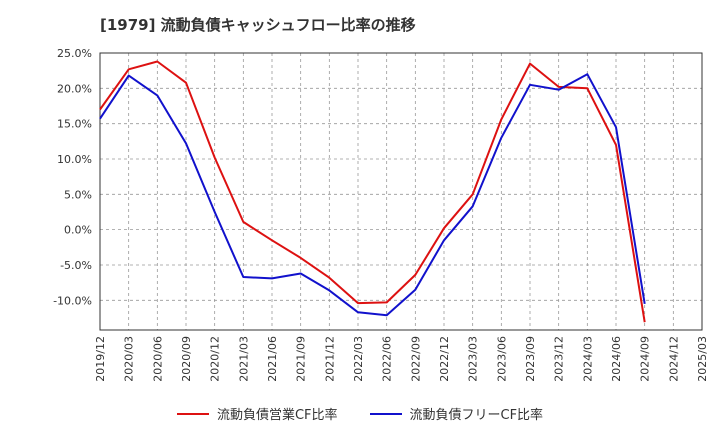 The height and width of the screenshot is (440, 720). I want to click on y-tick-label: 5.0%, so click(78, 194).